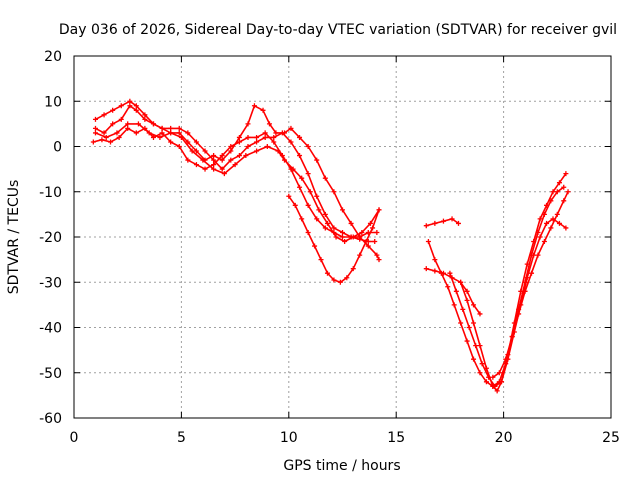 The height and width of the screenshot is (480, 640). I want to click on series-trace, so click(237, 180).